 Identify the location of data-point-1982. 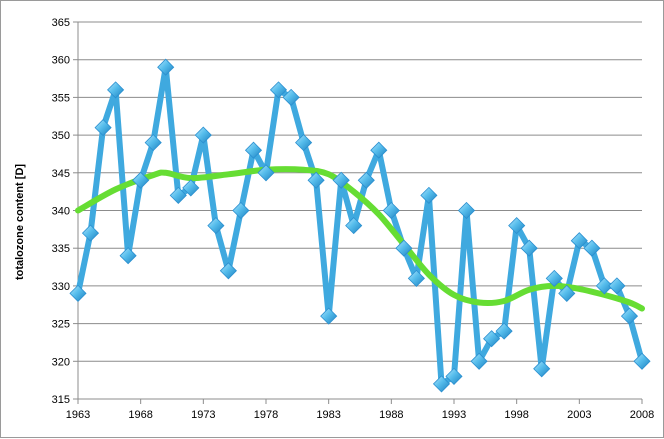
(316, 180).